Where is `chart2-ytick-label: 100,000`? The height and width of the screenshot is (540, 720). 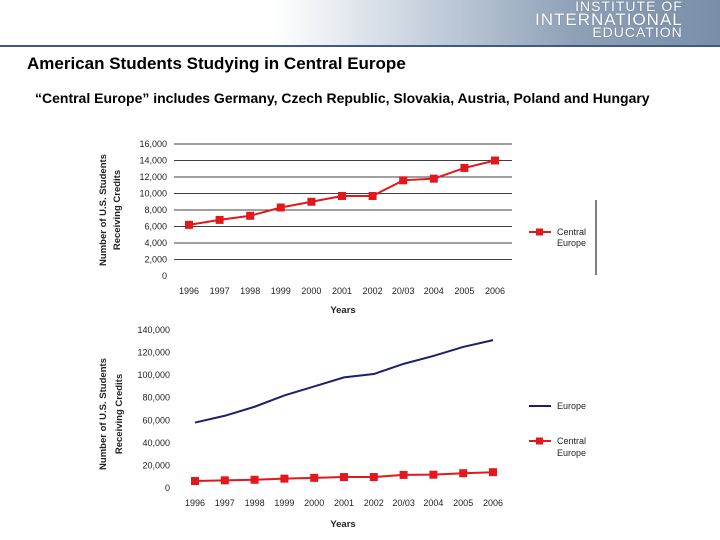 chart2-ytick-label: 100,000 is located at coordinates (153, 375).